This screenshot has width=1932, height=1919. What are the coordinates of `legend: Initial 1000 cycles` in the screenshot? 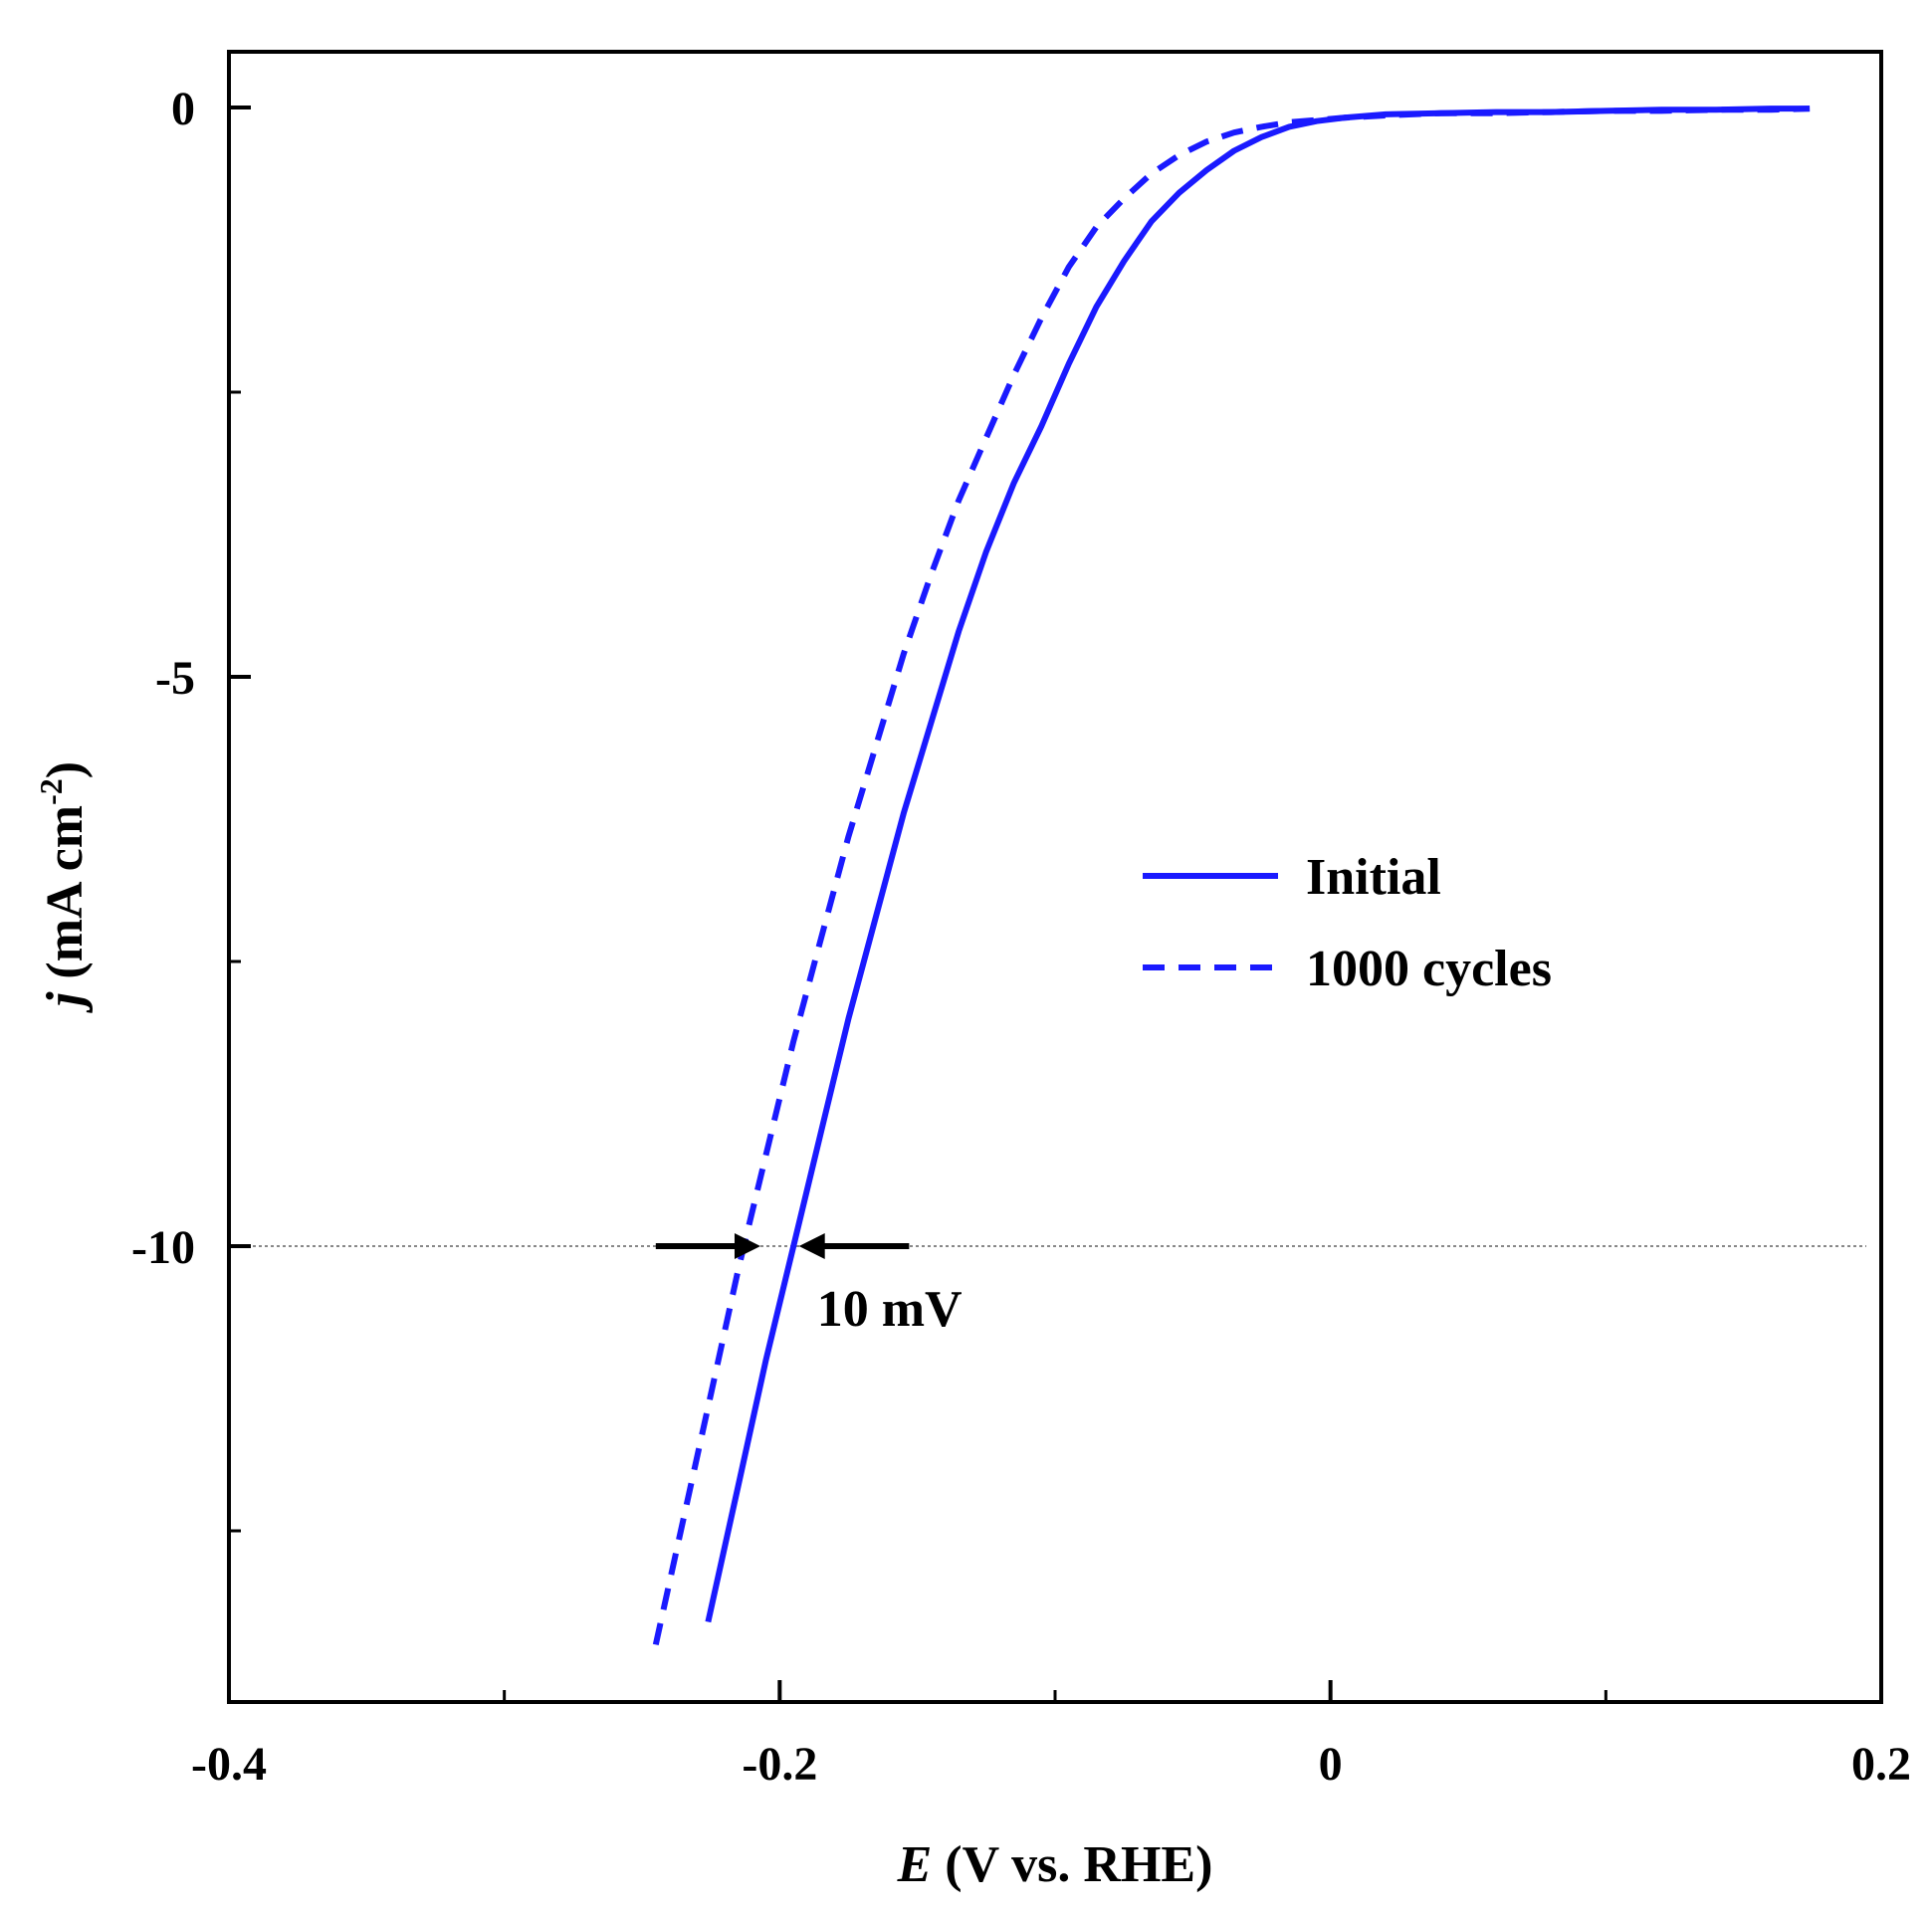 It's located at (1347, 923).